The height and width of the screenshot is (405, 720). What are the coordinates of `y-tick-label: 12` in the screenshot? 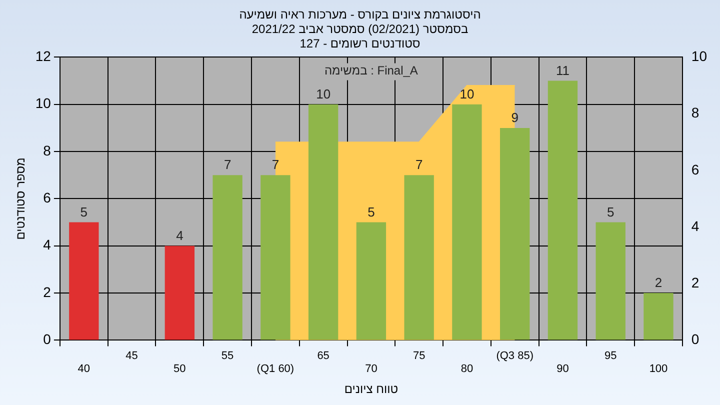 It's located at (43, 56).